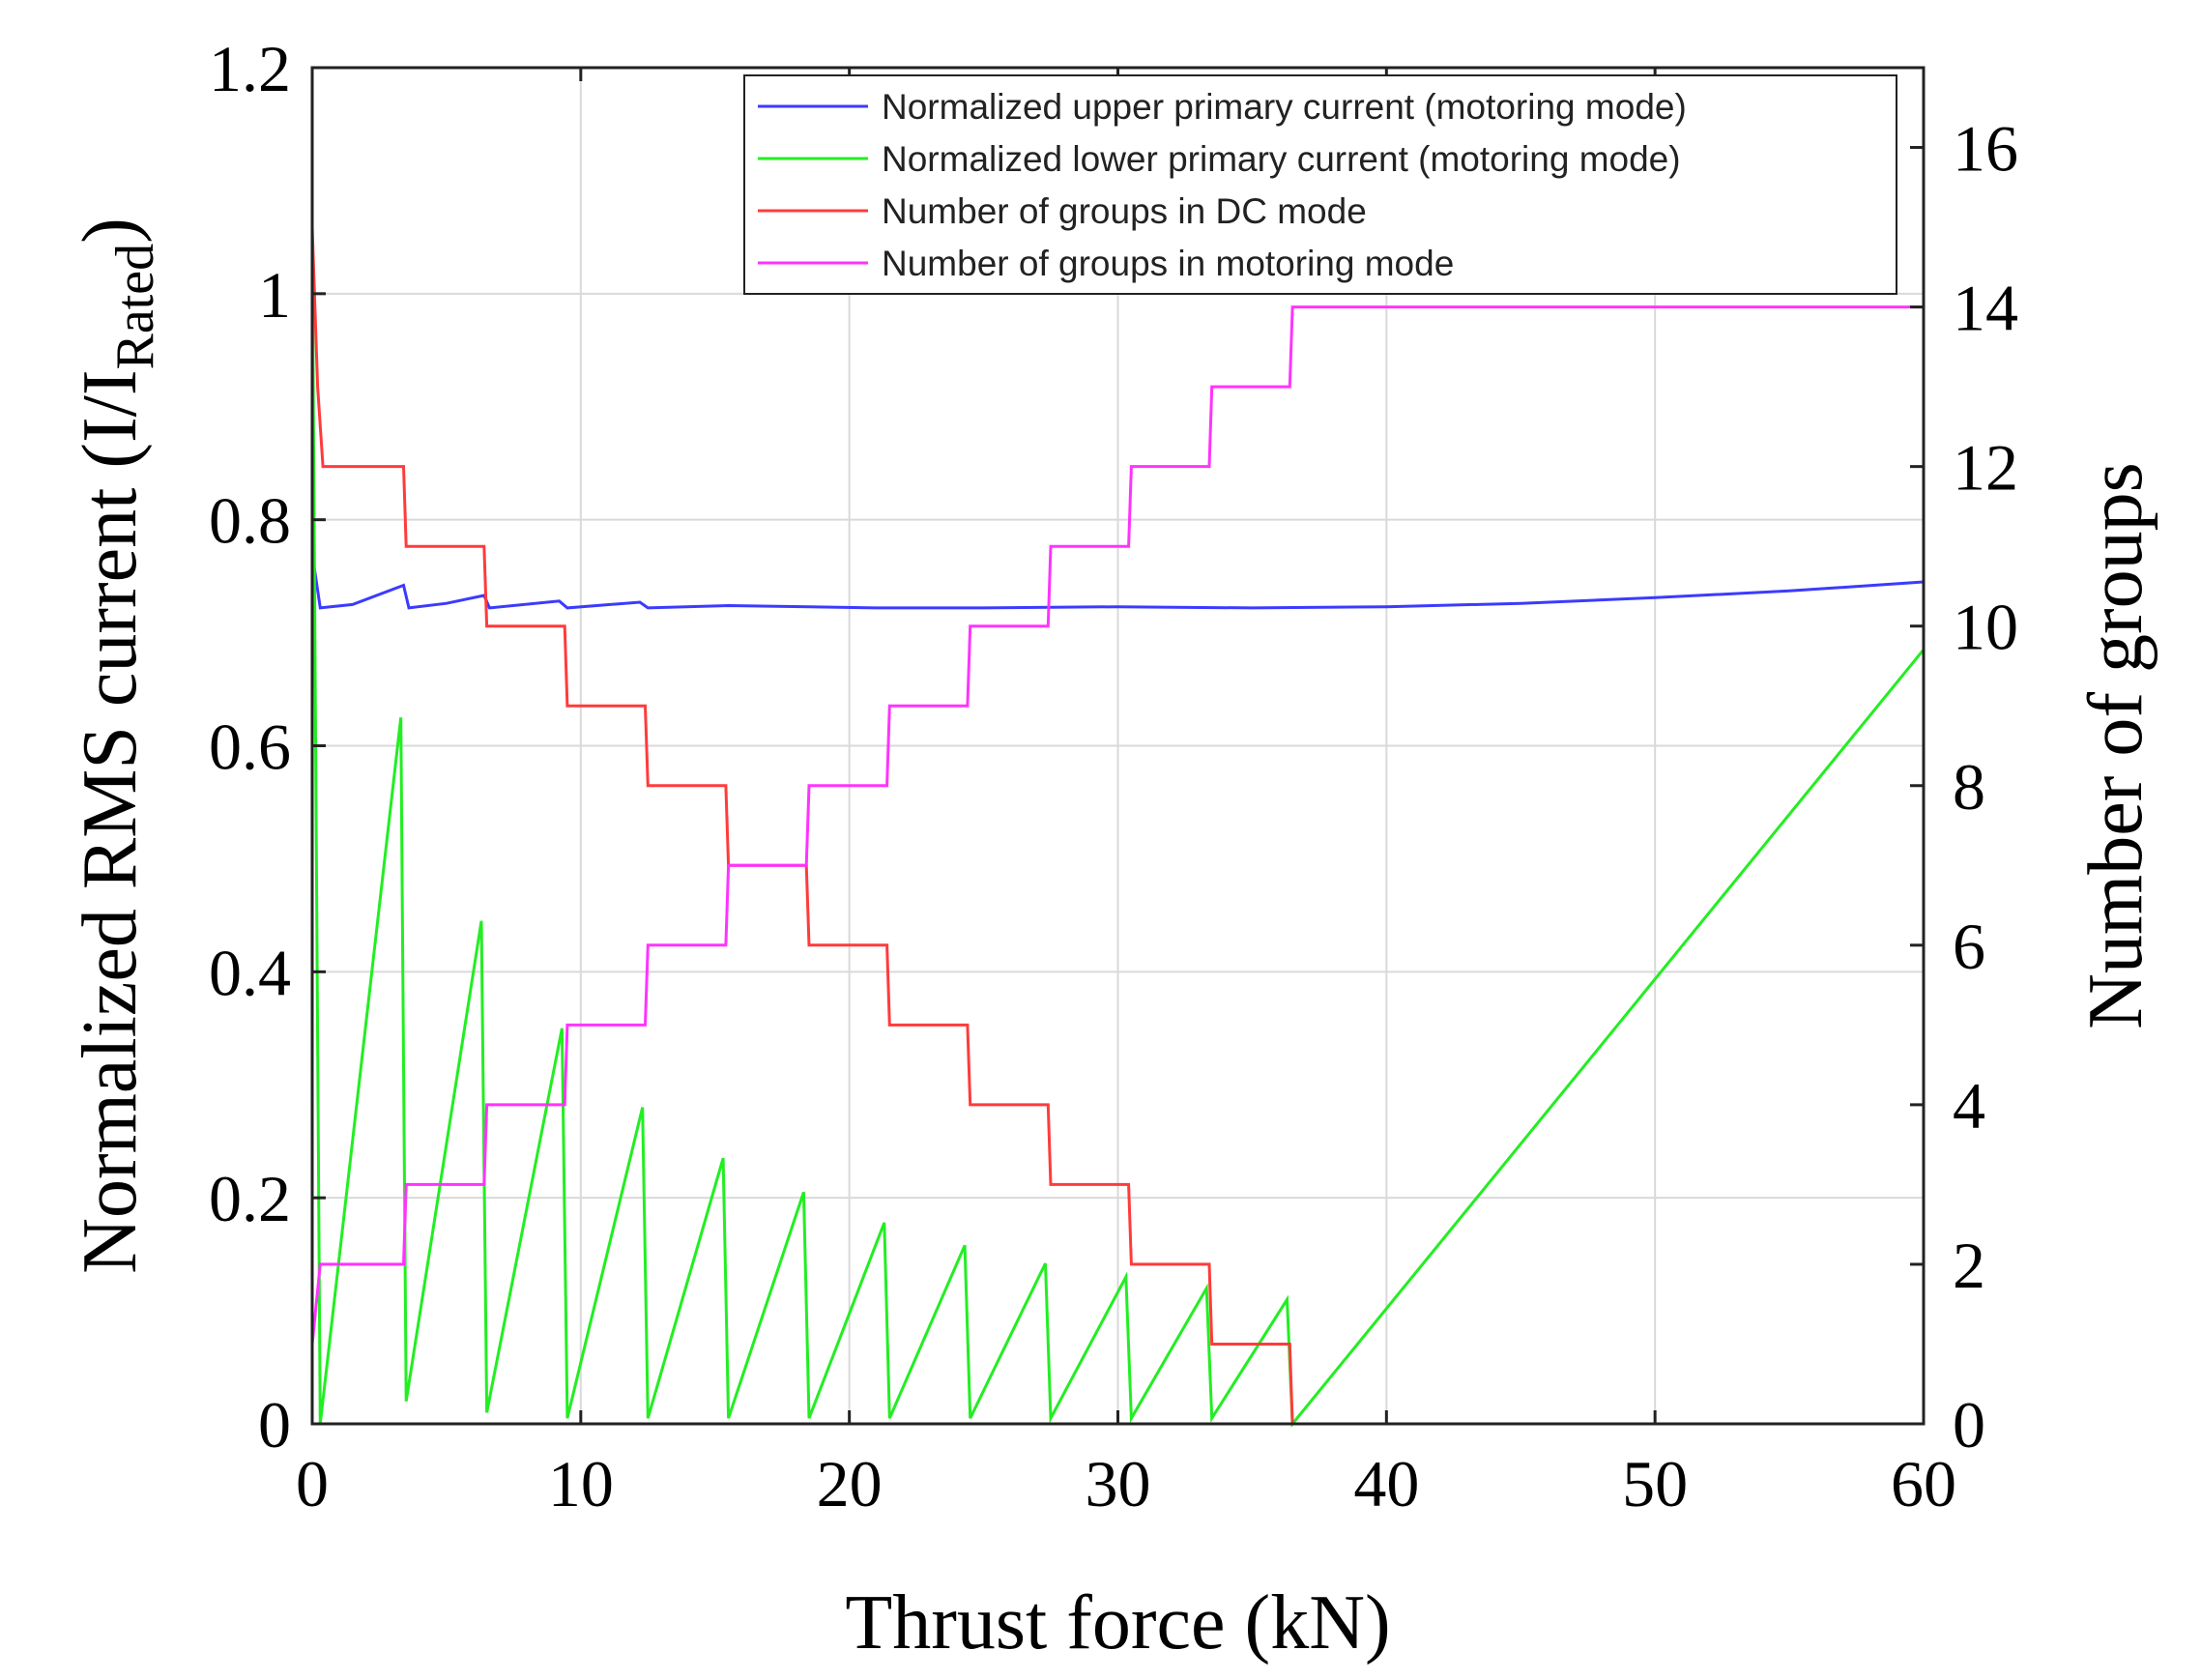 Image resolution: width=2201 pixels, height=1680 pixels. Describe the element at coordinates (250, 1199) in the screenshot. I see `y-left-tick-label: 0.2` at that location.